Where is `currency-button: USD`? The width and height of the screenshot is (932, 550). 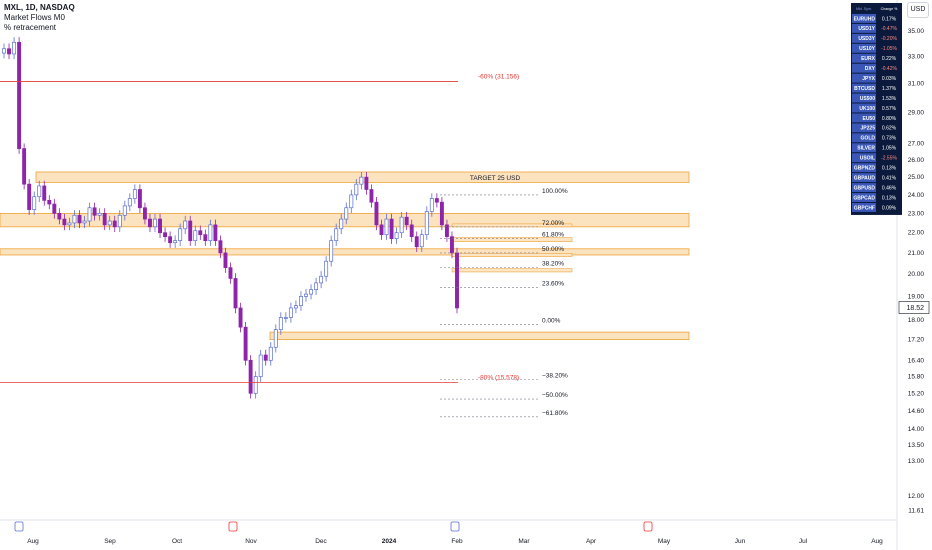
currency-button: USD is located at coordinates (918, 10).